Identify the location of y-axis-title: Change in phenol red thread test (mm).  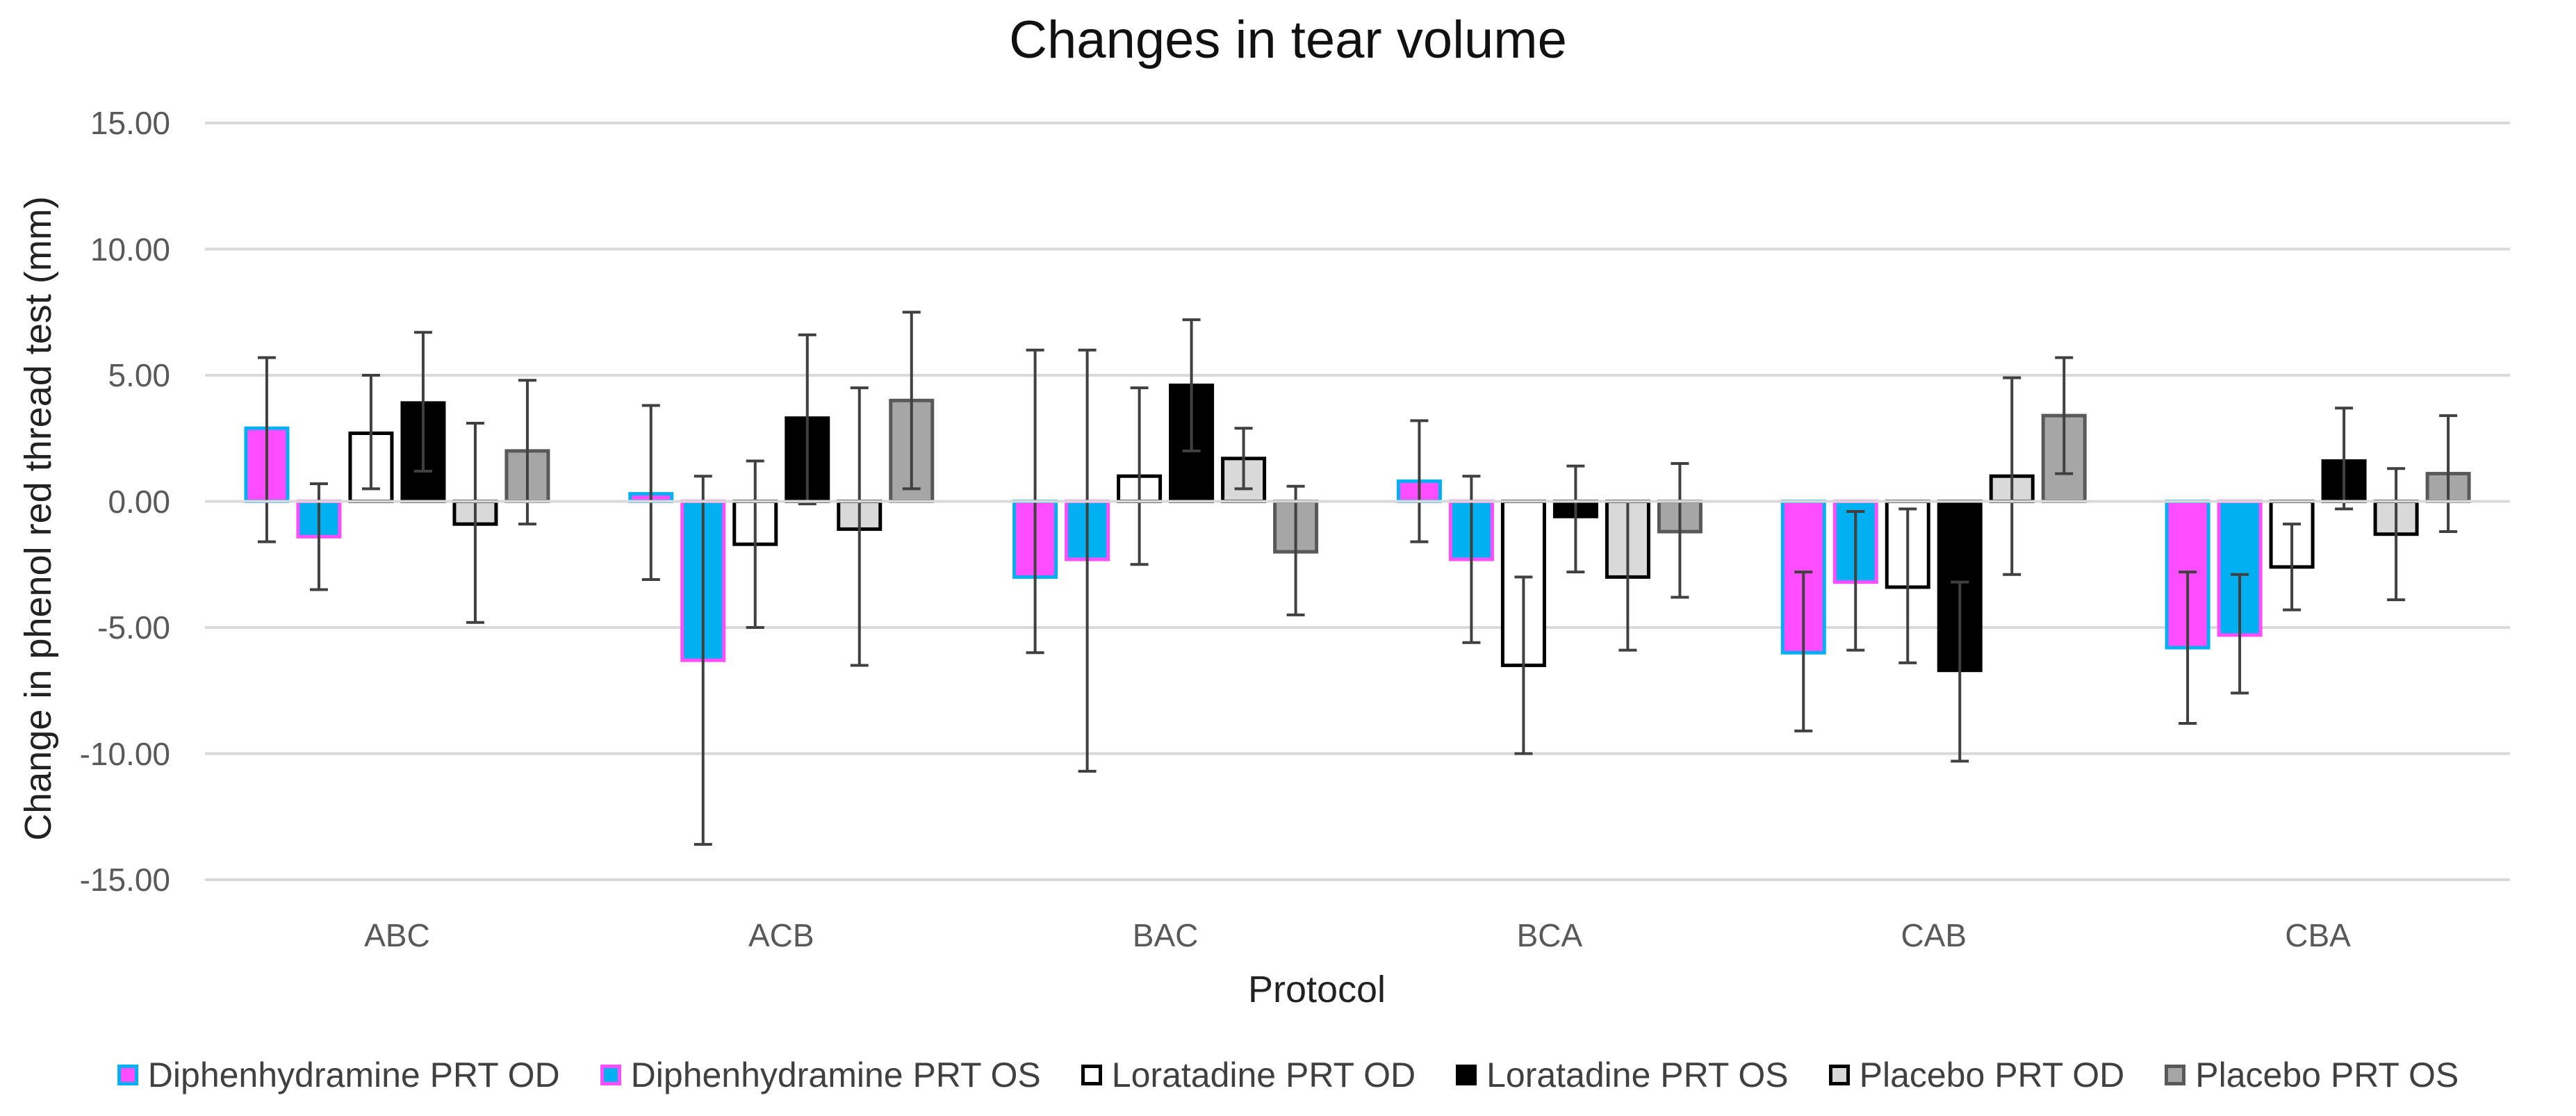
(38, 518).